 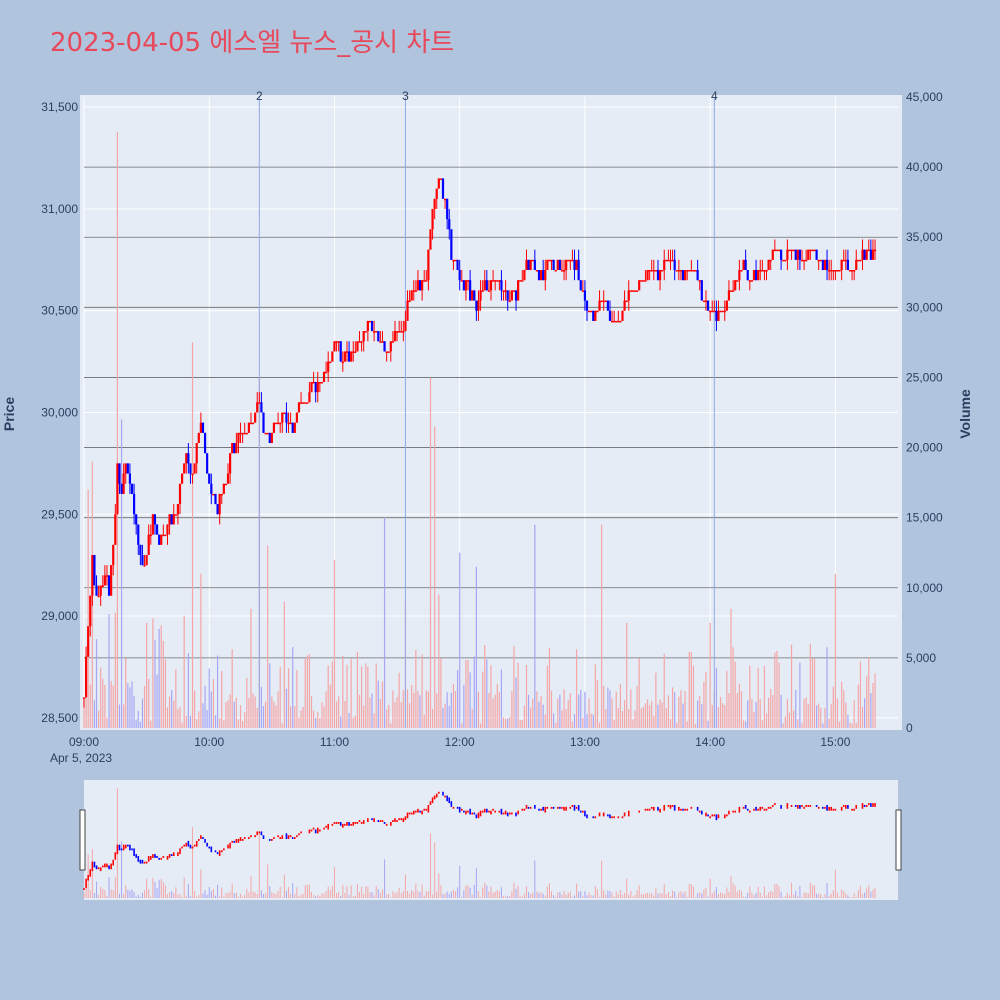 I want to click on time-tick-label: 15:00, so click(x=835, y=742).